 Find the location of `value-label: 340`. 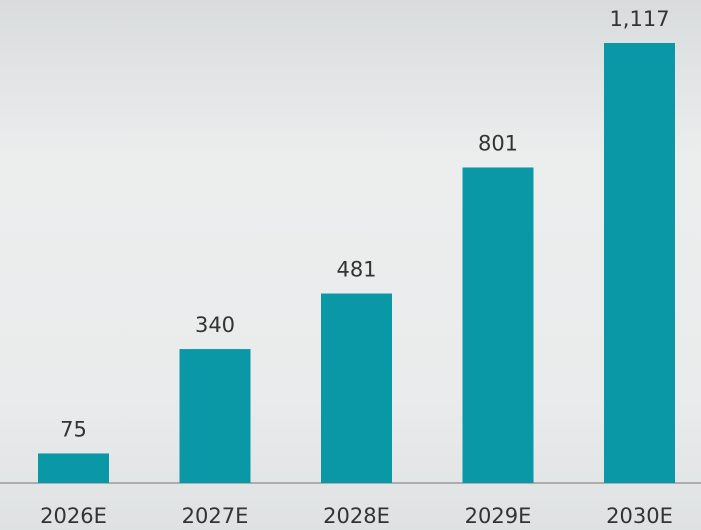

value-label: 340 is located at coordinates (215, 325).